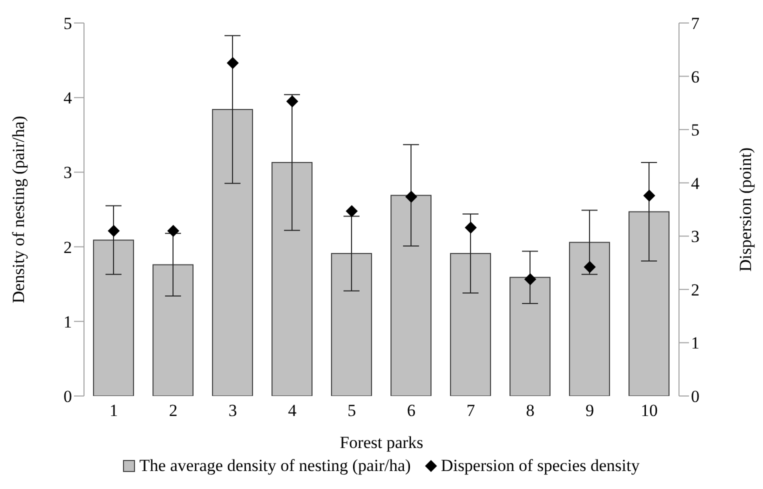  I want to click on x-tick-label: 9, so click(590, 410).